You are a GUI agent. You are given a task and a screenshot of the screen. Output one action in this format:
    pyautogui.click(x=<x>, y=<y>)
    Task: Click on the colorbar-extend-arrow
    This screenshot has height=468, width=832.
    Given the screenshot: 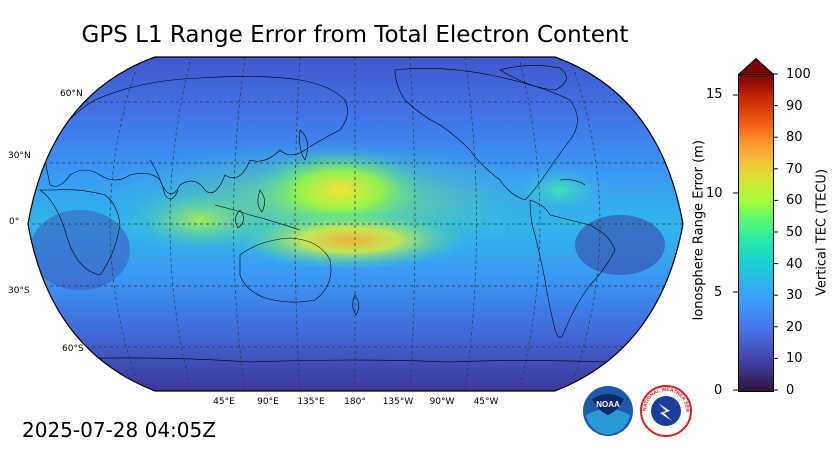 What is the action you would take?
    pyautogui.click(x=756, y=66)
    